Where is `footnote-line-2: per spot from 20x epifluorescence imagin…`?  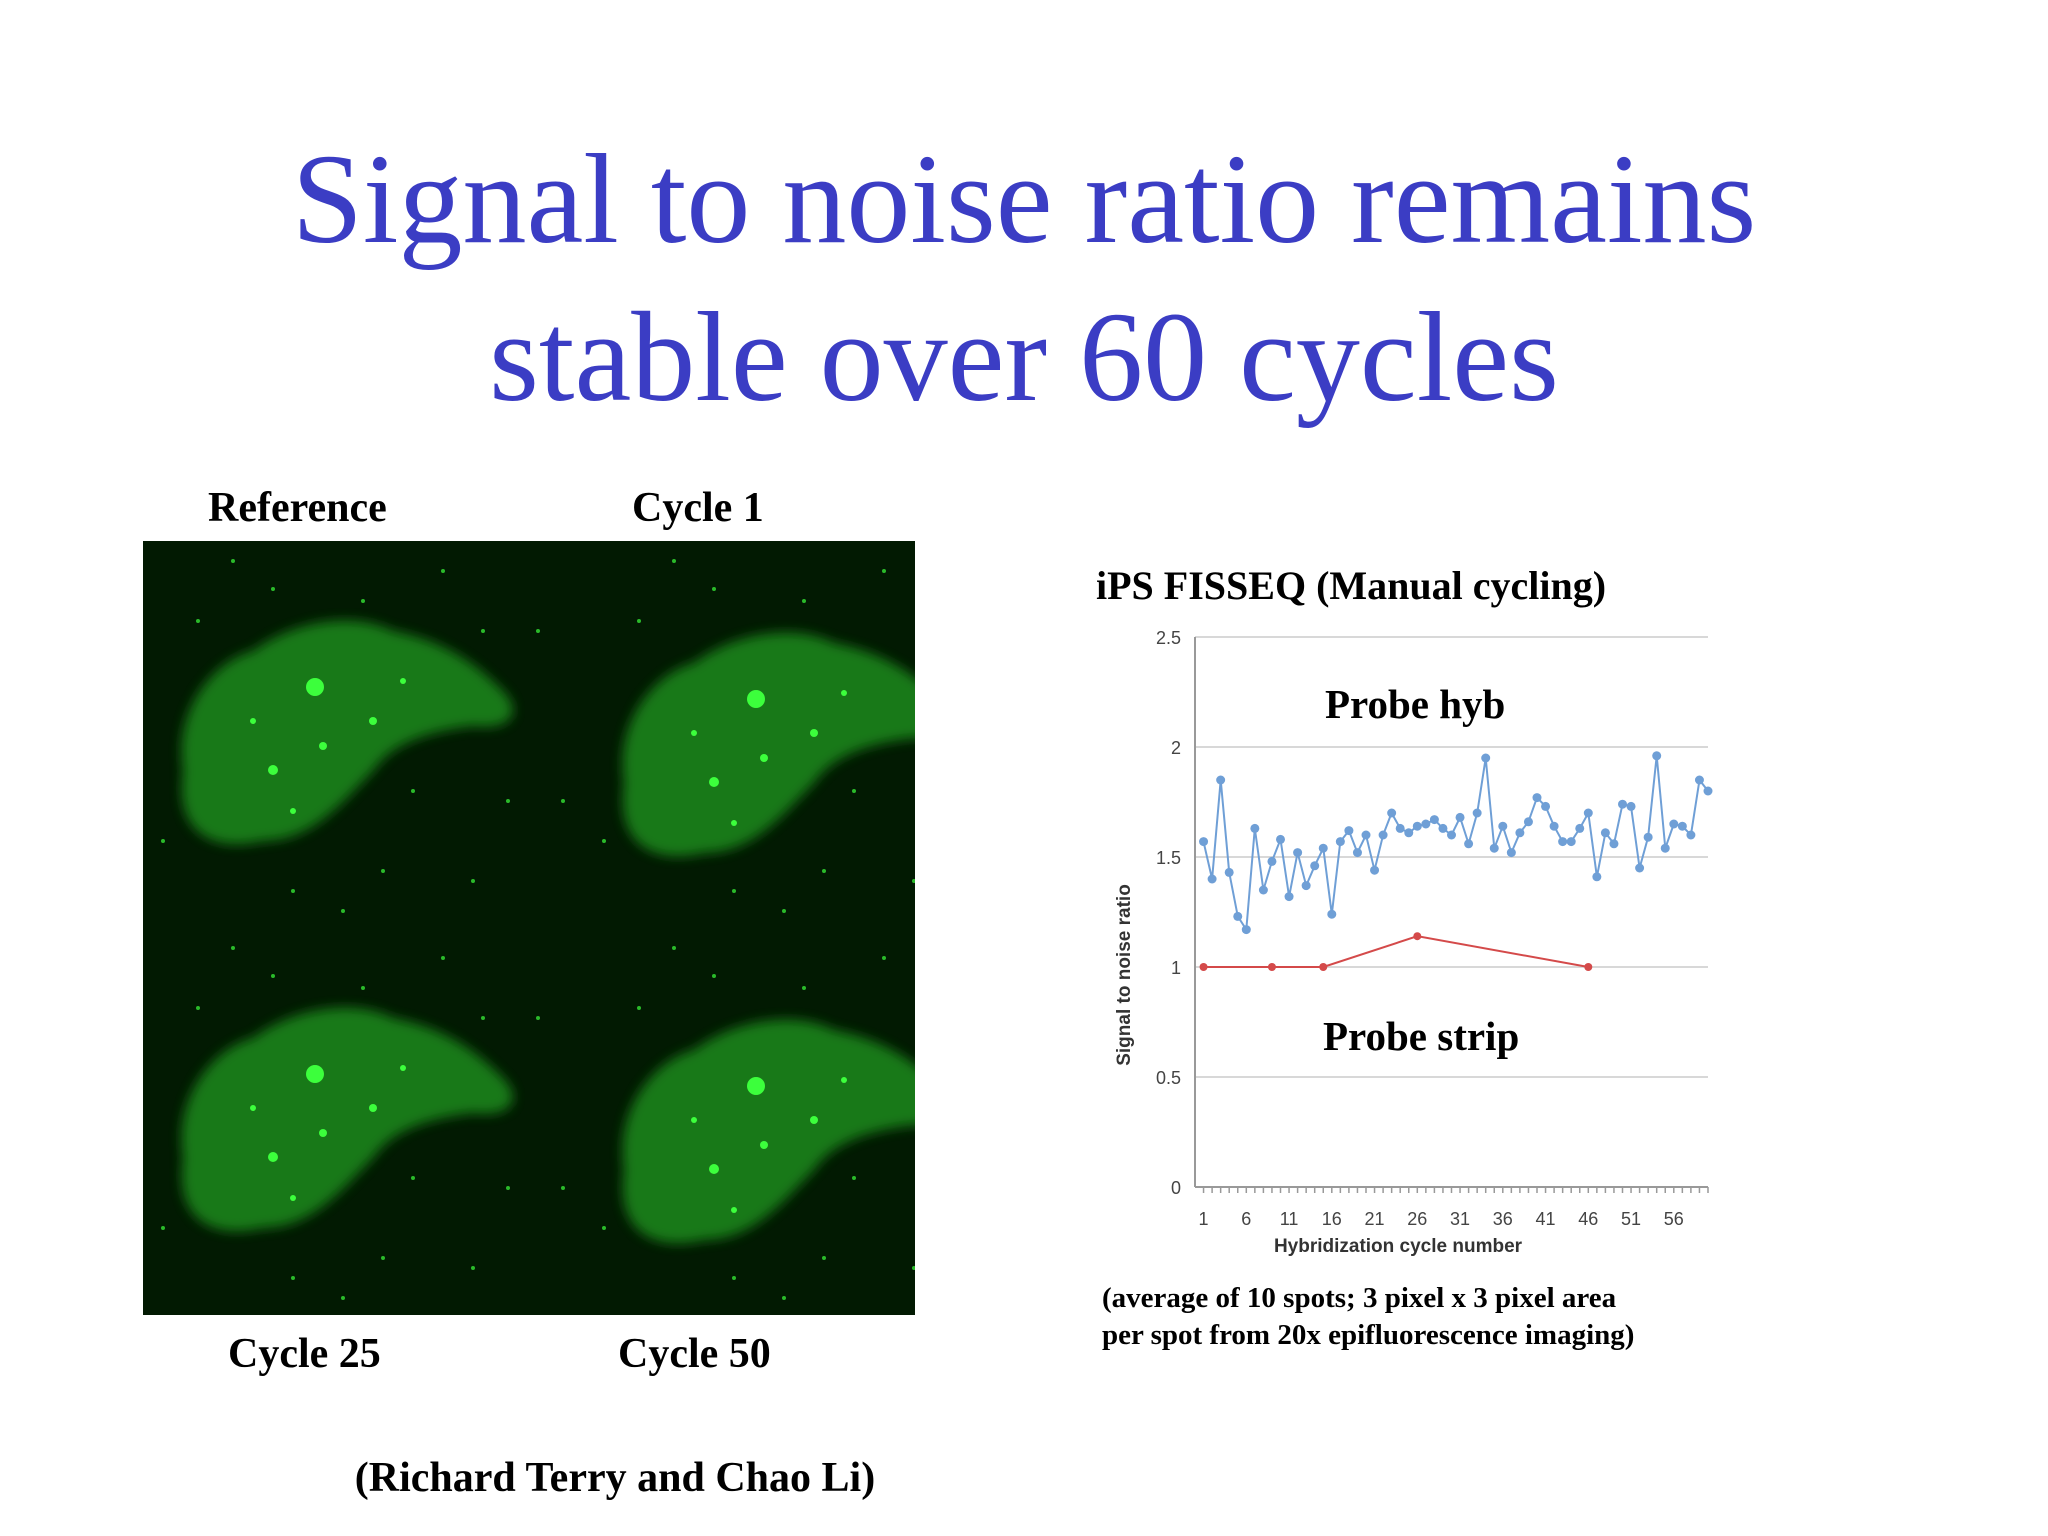
footnote-line-2: per spot from 20x epifluorescence imagin… is located at coordinates (1368, 1335).